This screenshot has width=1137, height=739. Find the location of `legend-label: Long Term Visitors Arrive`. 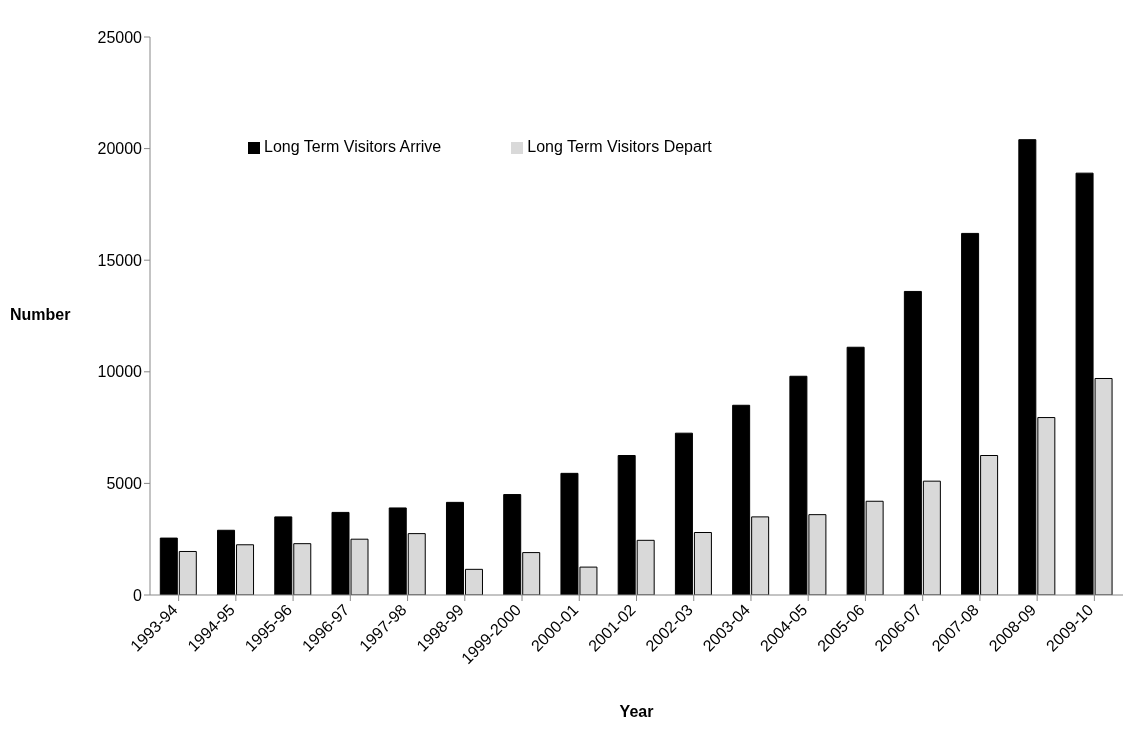

legend-label: Long Term Visitors Arrive is located at coordinates (353, 146).